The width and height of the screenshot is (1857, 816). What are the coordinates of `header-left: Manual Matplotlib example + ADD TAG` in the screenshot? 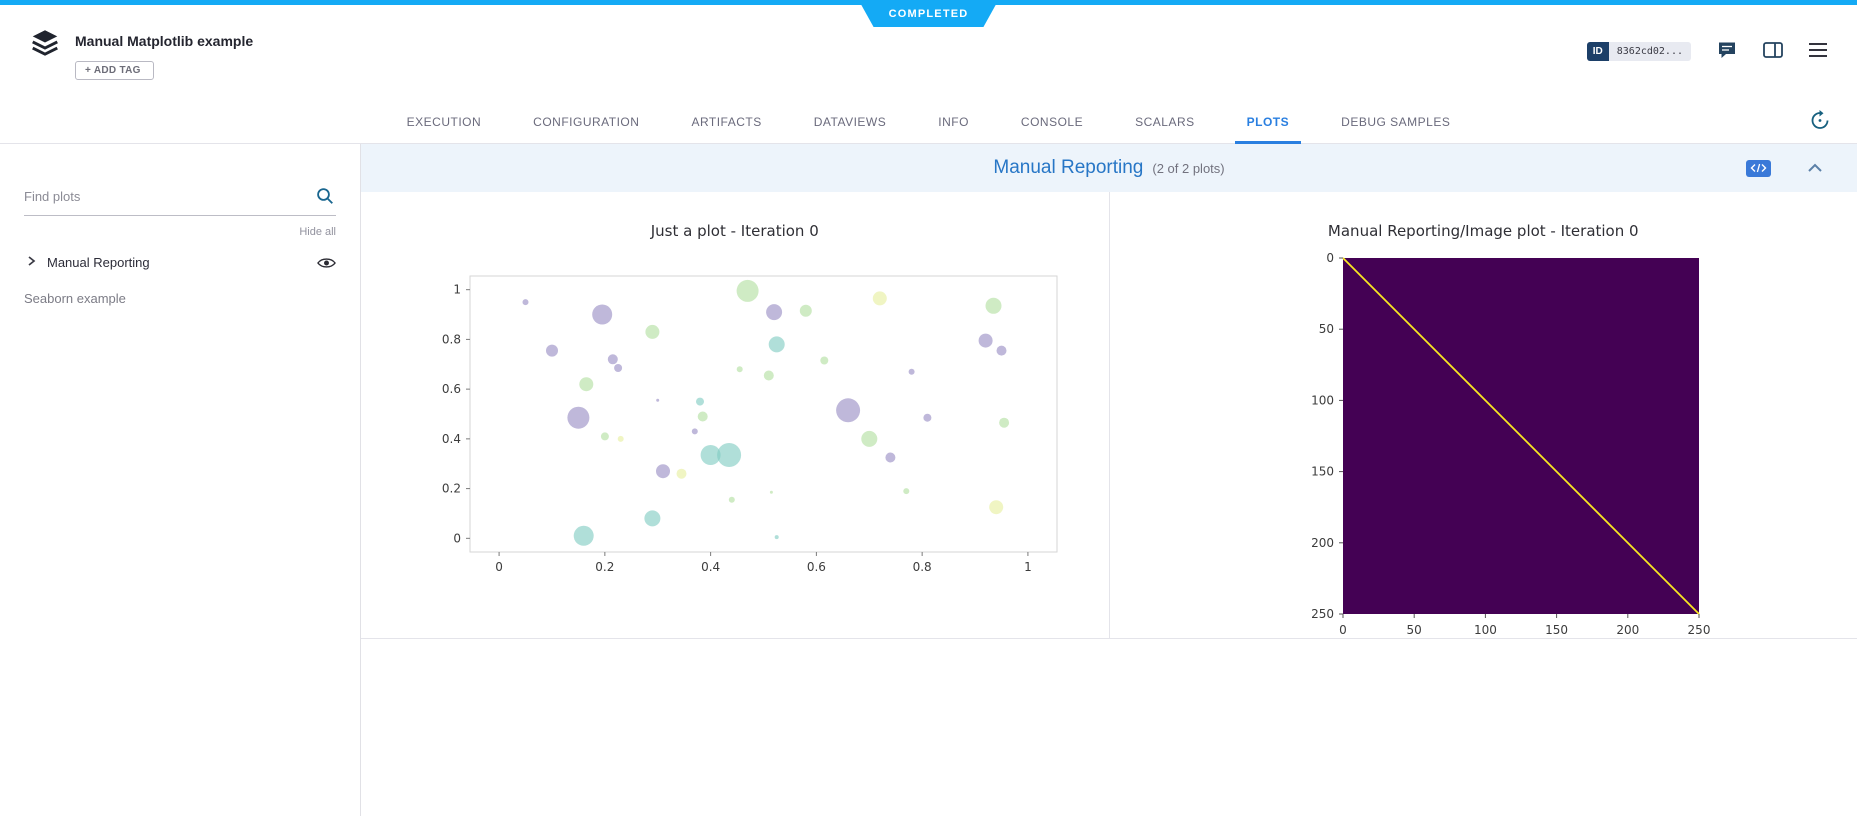 It's located at (141, 53).